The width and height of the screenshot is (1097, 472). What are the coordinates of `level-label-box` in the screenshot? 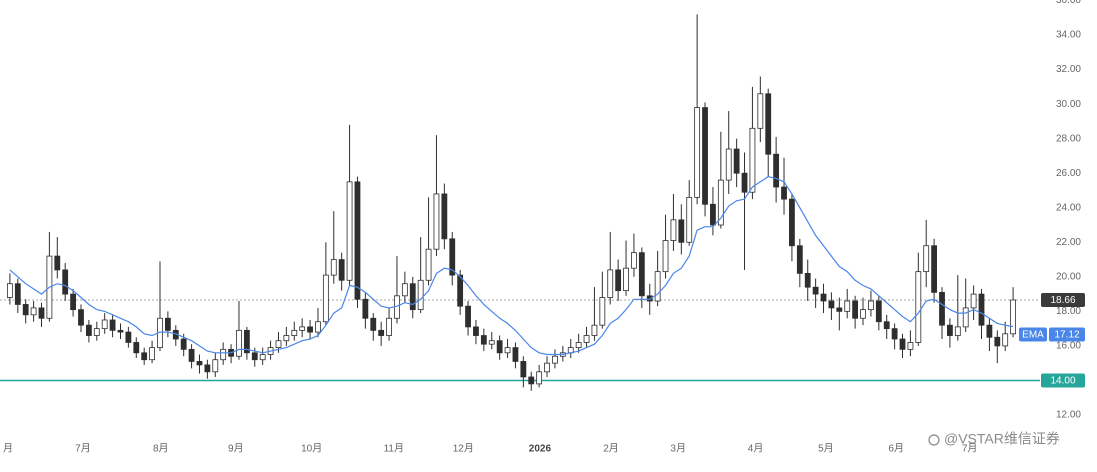 It's located at (1063, 380).